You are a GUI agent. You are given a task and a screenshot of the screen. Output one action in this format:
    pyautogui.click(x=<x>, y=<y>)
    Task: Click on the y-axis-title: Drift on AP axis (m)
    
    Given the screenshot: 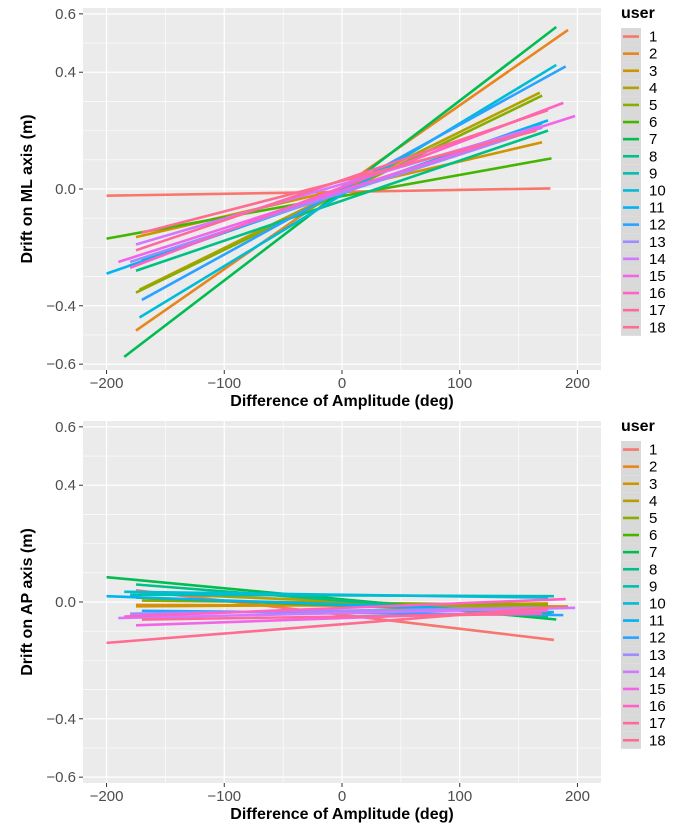 What is the action you would take?
    pyautogui.click(x=27, y=602)
    